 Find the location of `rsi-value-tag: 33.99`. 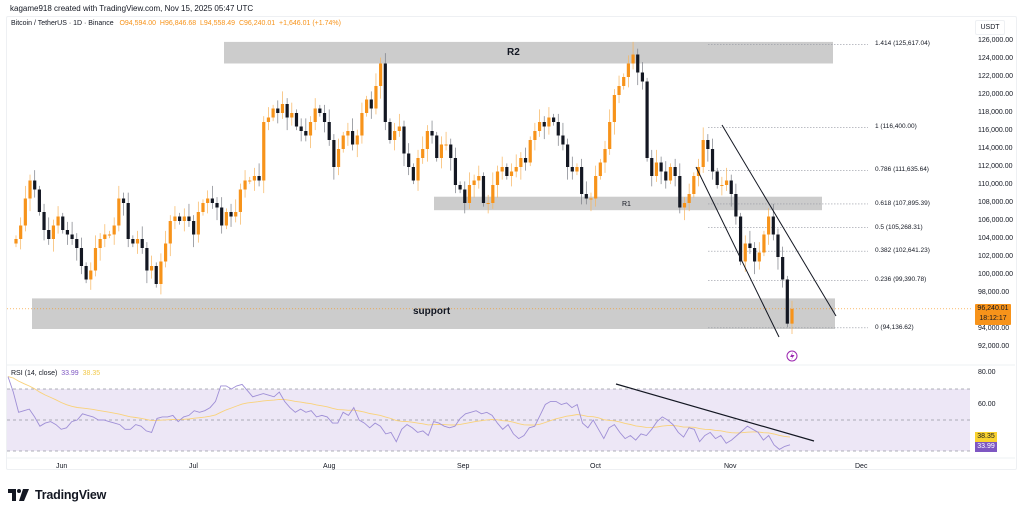

rsi-value-tag: 33.99 is located at coordinates (986, 447).